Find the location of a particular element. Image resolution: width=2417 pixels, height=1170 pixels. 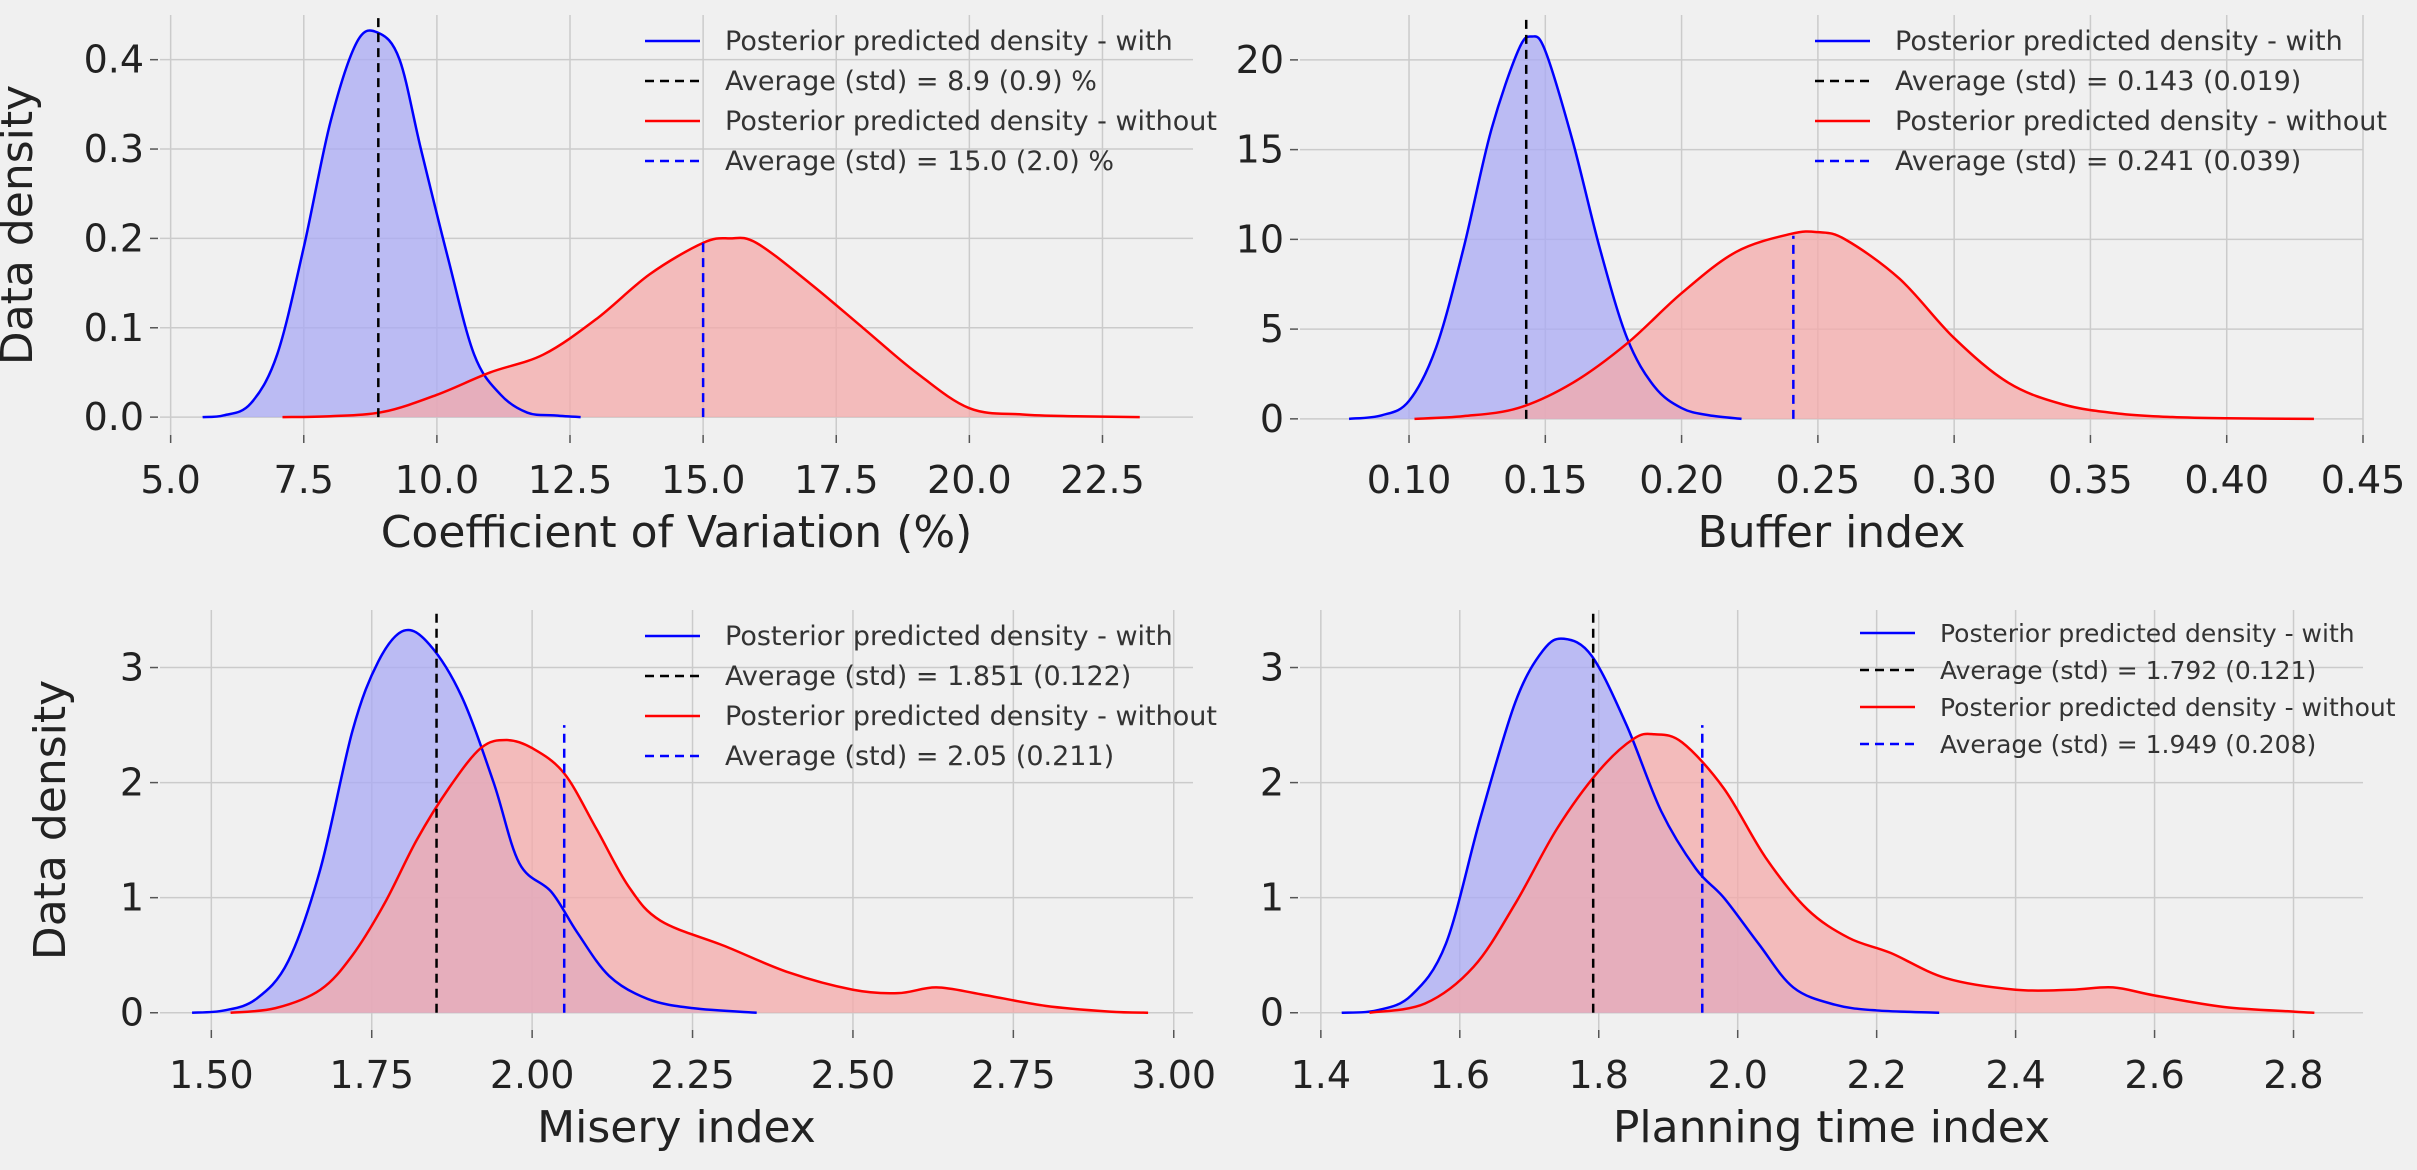

x-tick-label: 0.15 is located at coordinates (1545, 480).